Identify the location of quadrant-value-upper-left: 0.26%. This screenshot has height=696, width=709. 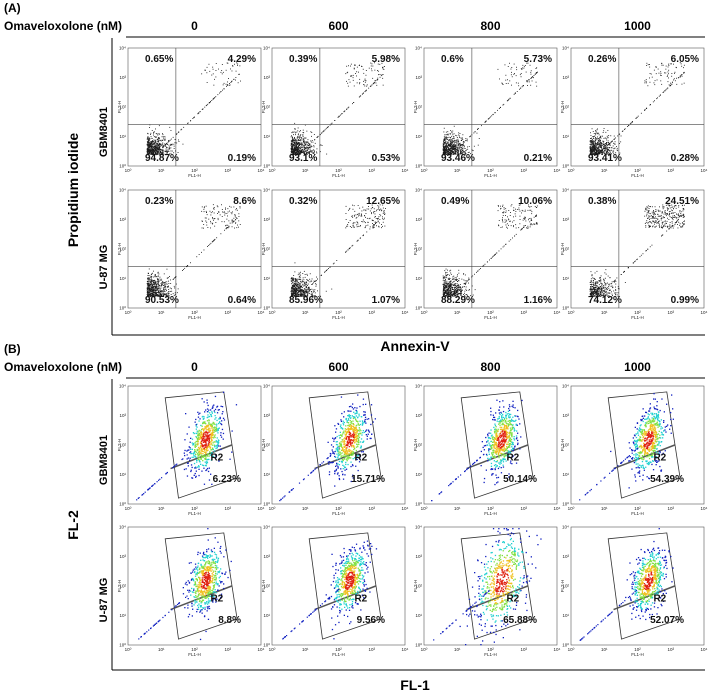
(602, 59).